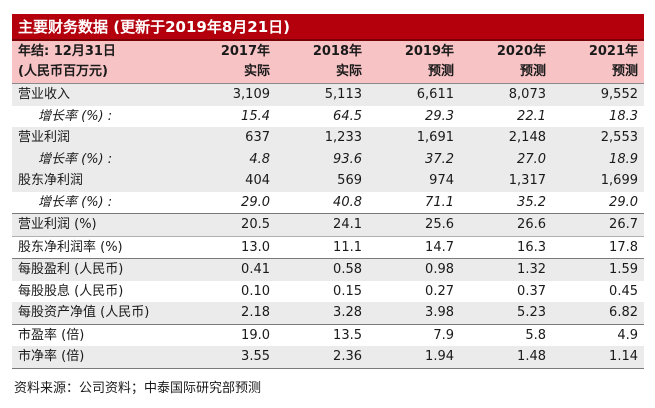  Describe the element at coordinates (349, 180) in the screenshot. I see `row-value: 569` at that location.